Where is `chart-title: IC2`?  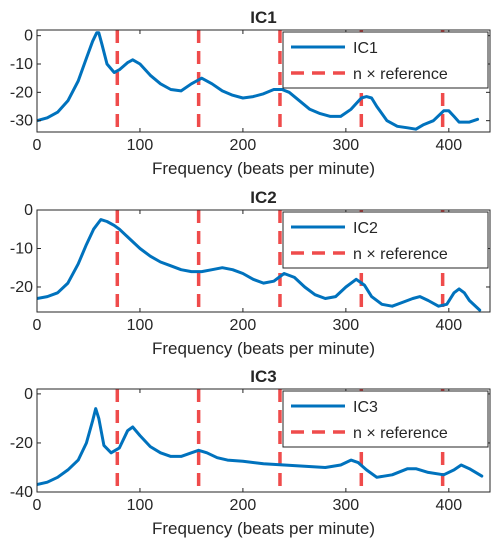 chart-title: IC2 is located at coordinates (263, 197).